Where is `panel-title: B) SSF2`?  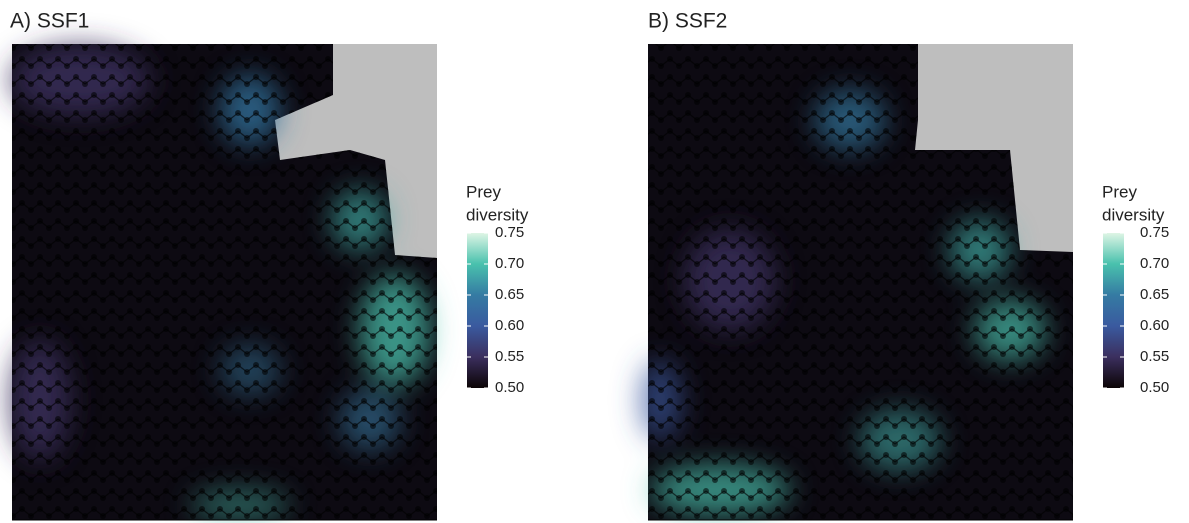 panel-title: B) SSF2 is located at coordinates (687, 21).